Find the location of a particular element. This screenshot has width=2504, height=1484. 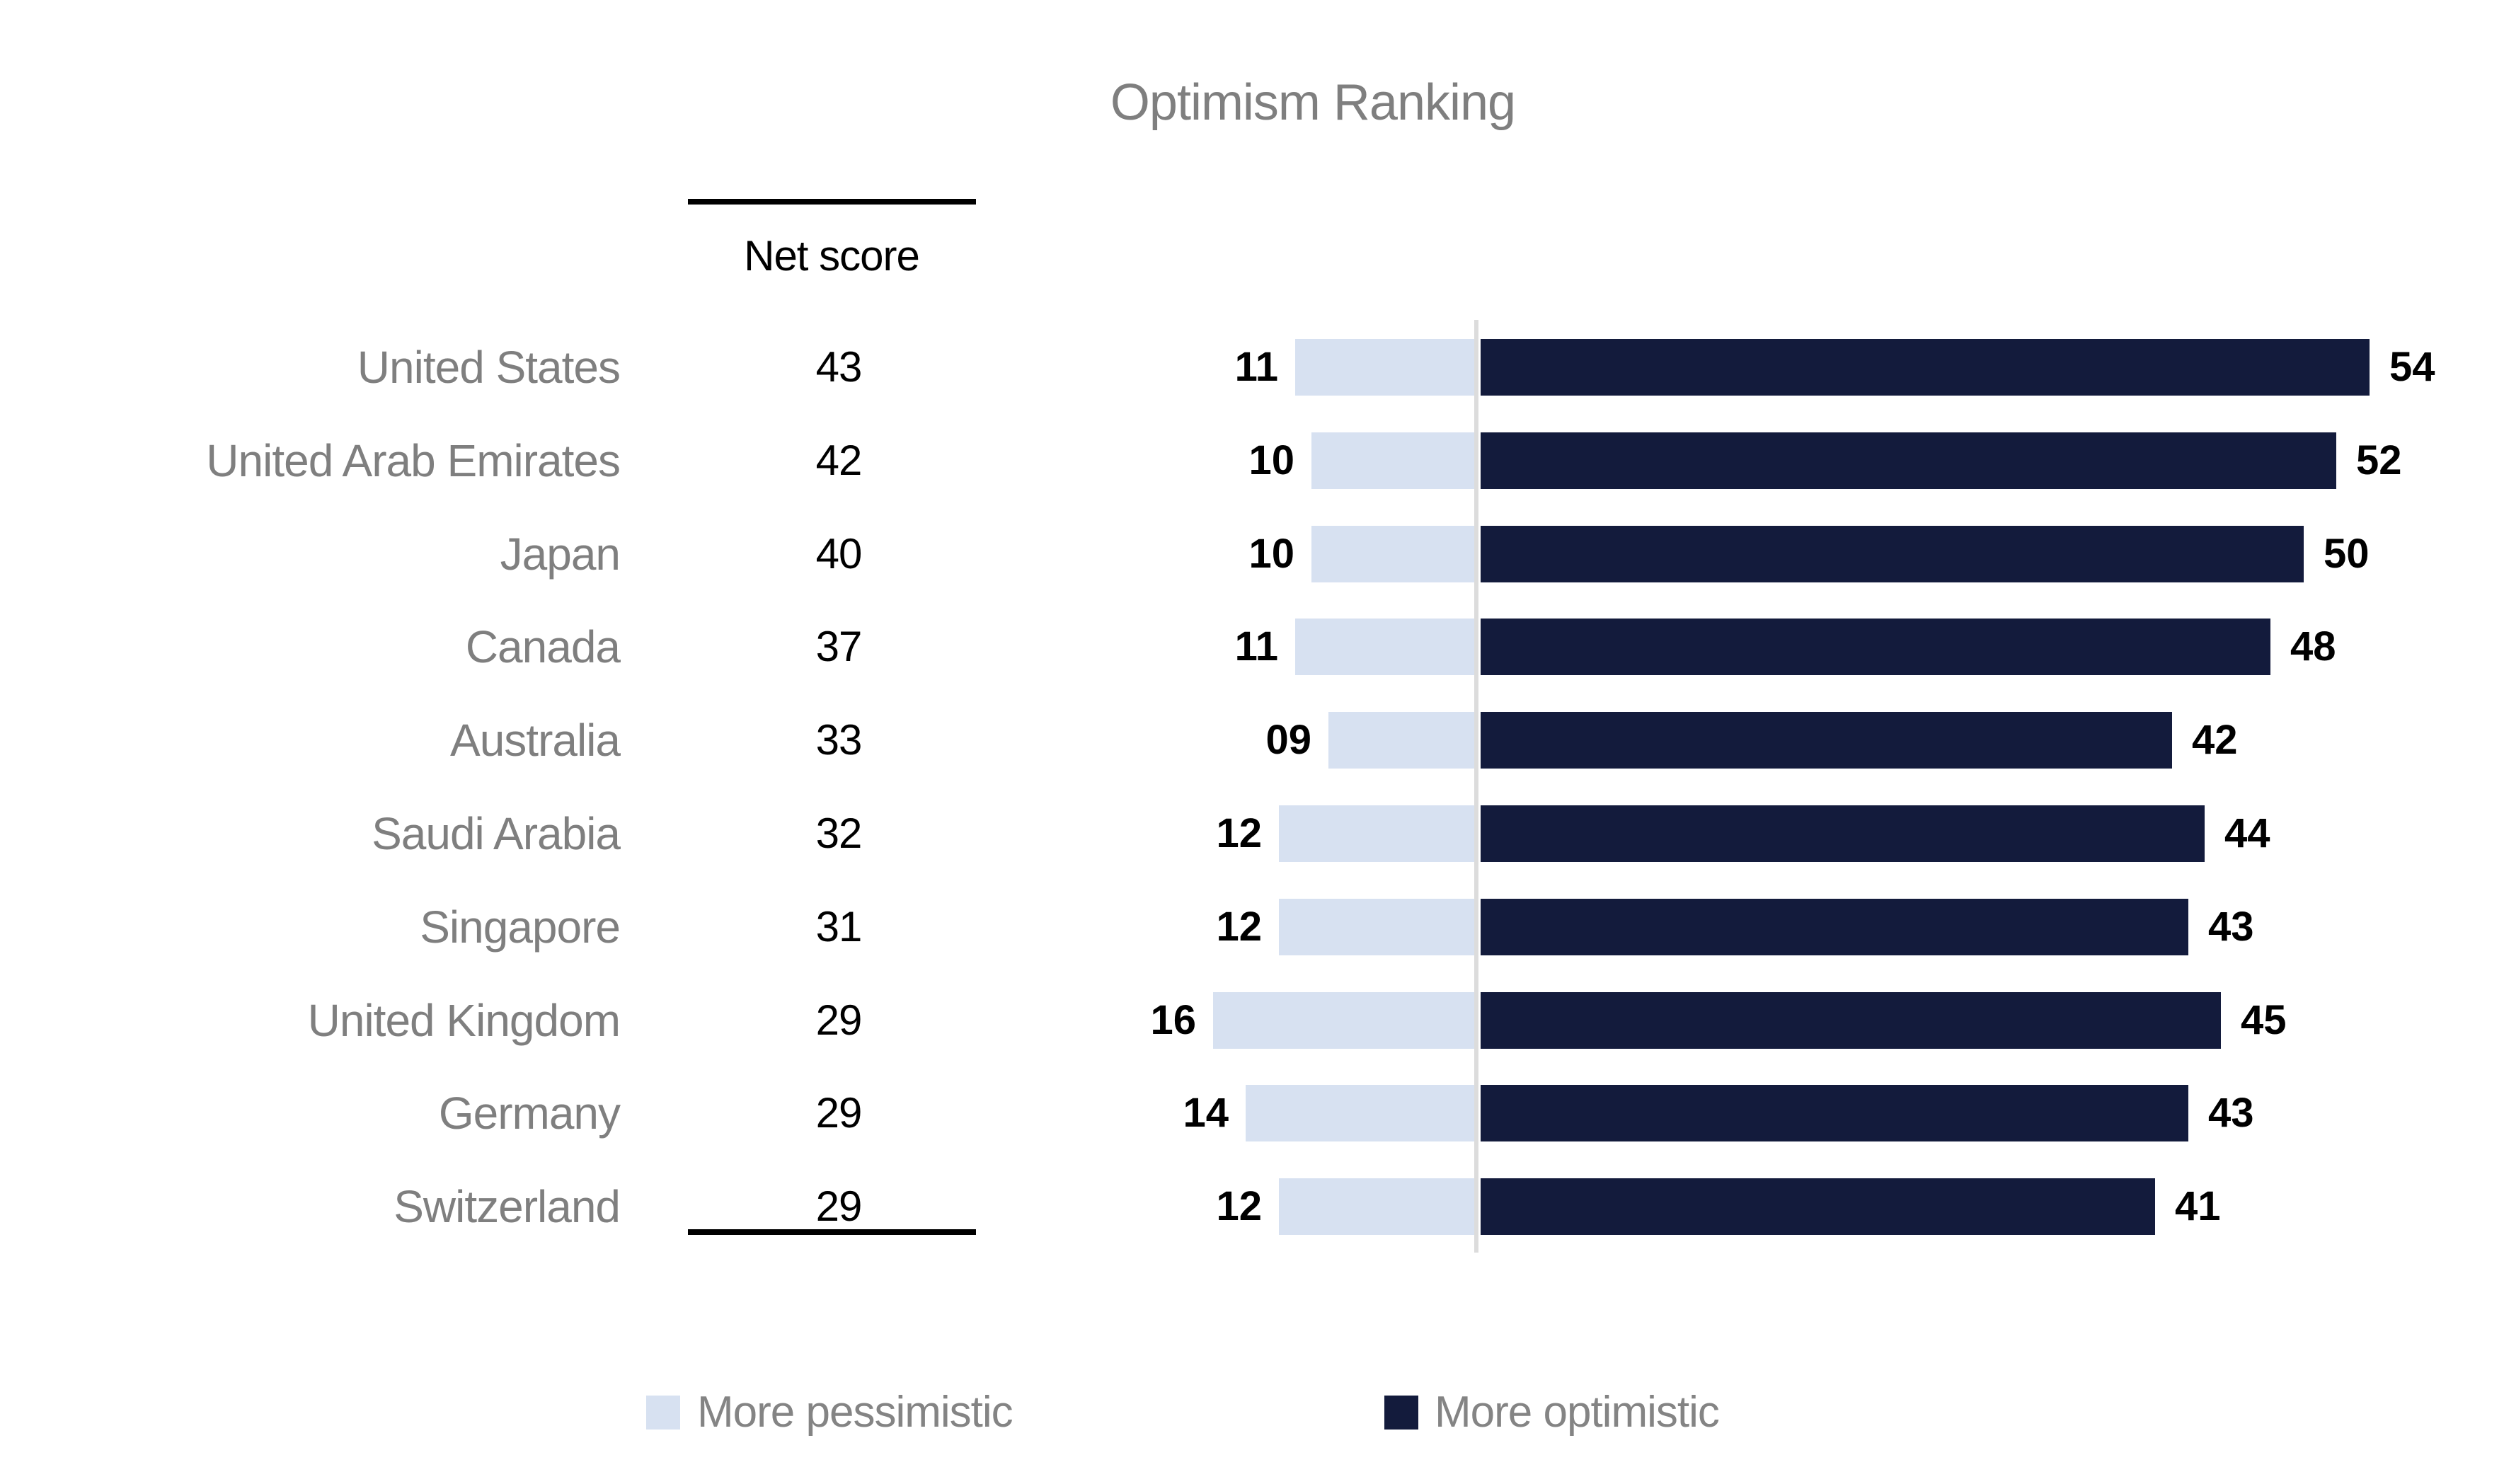

country-label: Switzerland is located at coordinates (507, 1206).